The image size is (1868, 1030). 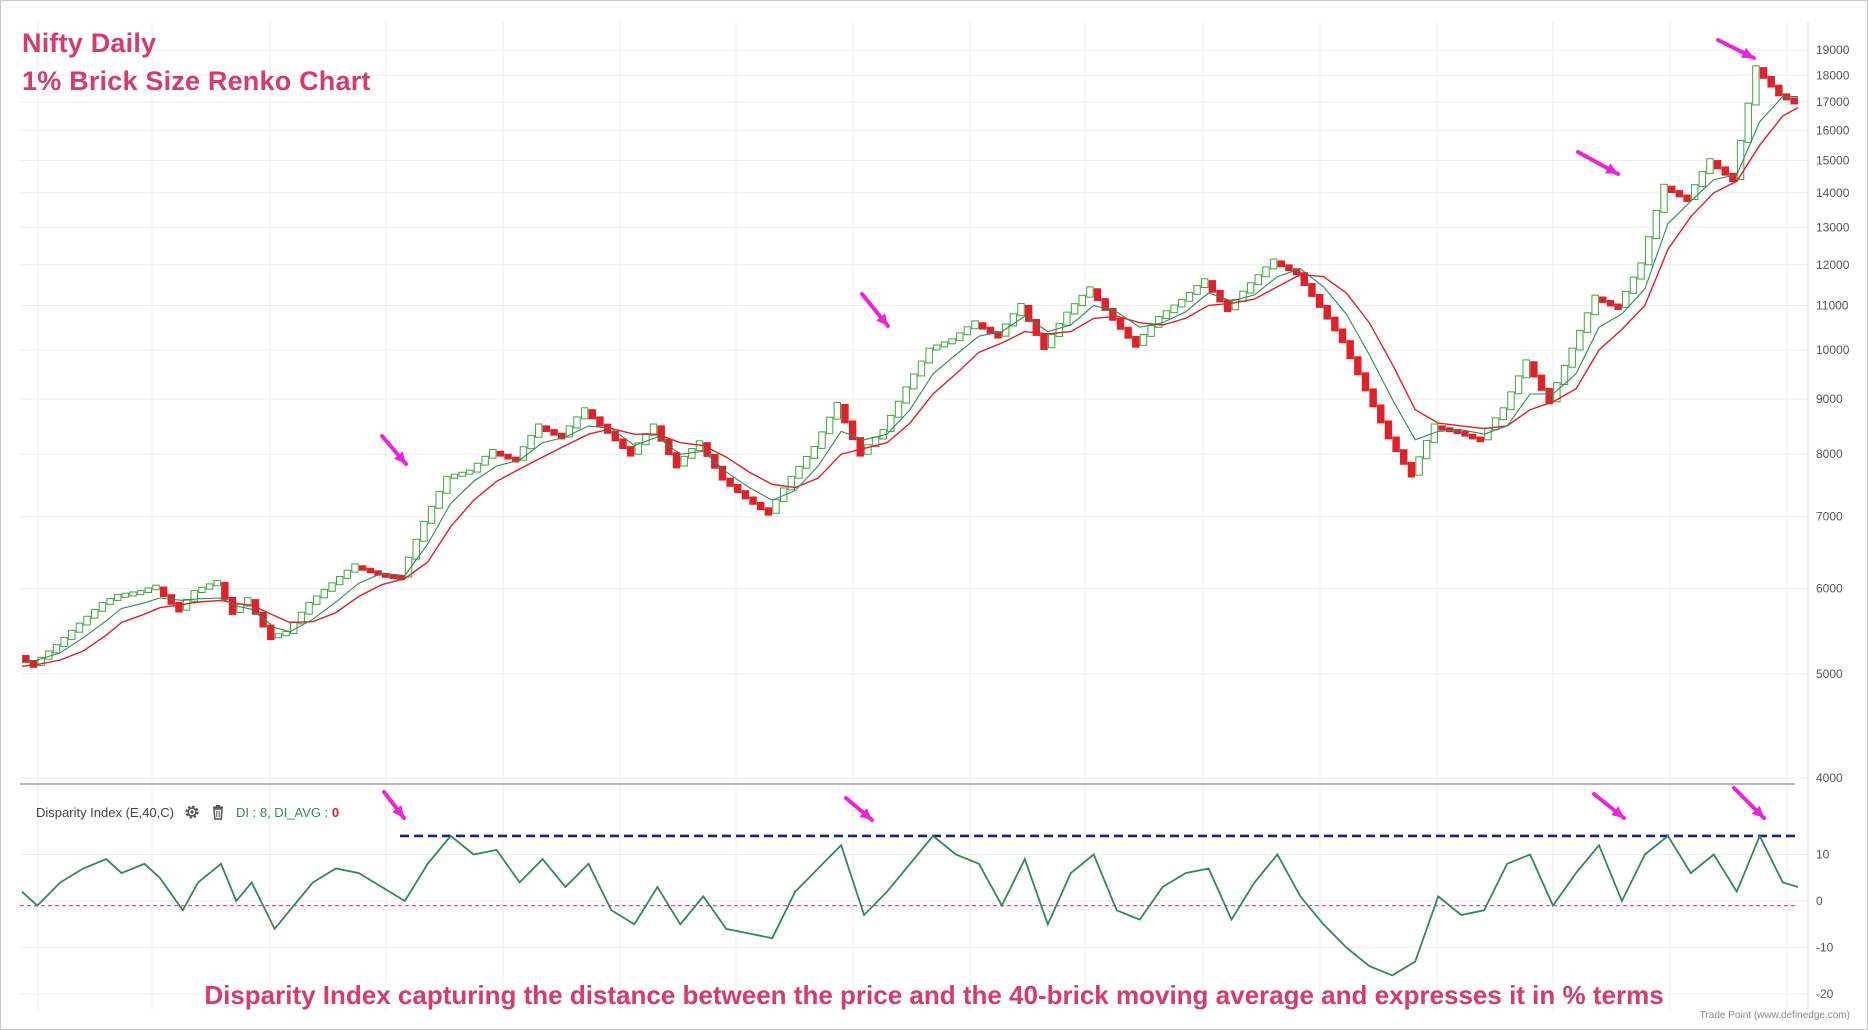 I want to click on di-values: DI : 8, DI_AVG : 0, so click(x=287, y=812).